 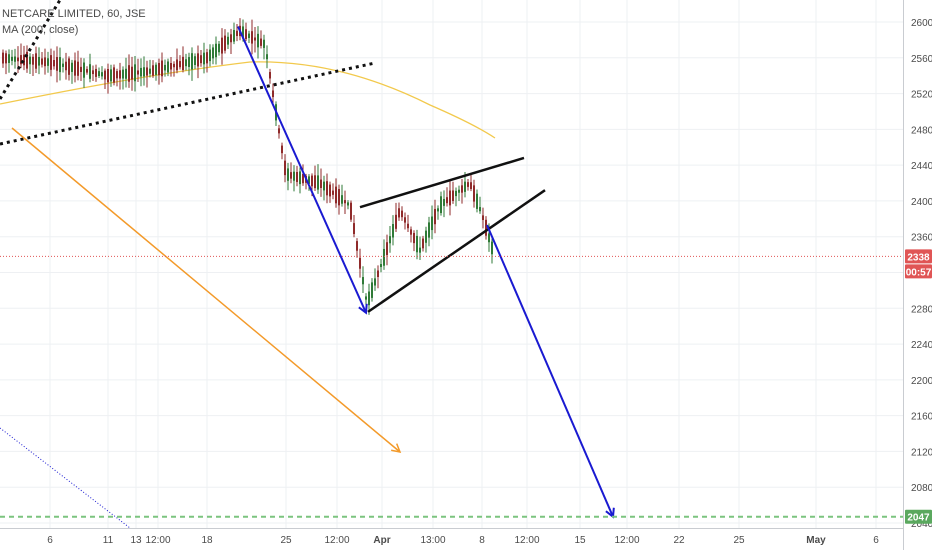 I want to click on wedge-upper-line, so click(x=442, y=182).